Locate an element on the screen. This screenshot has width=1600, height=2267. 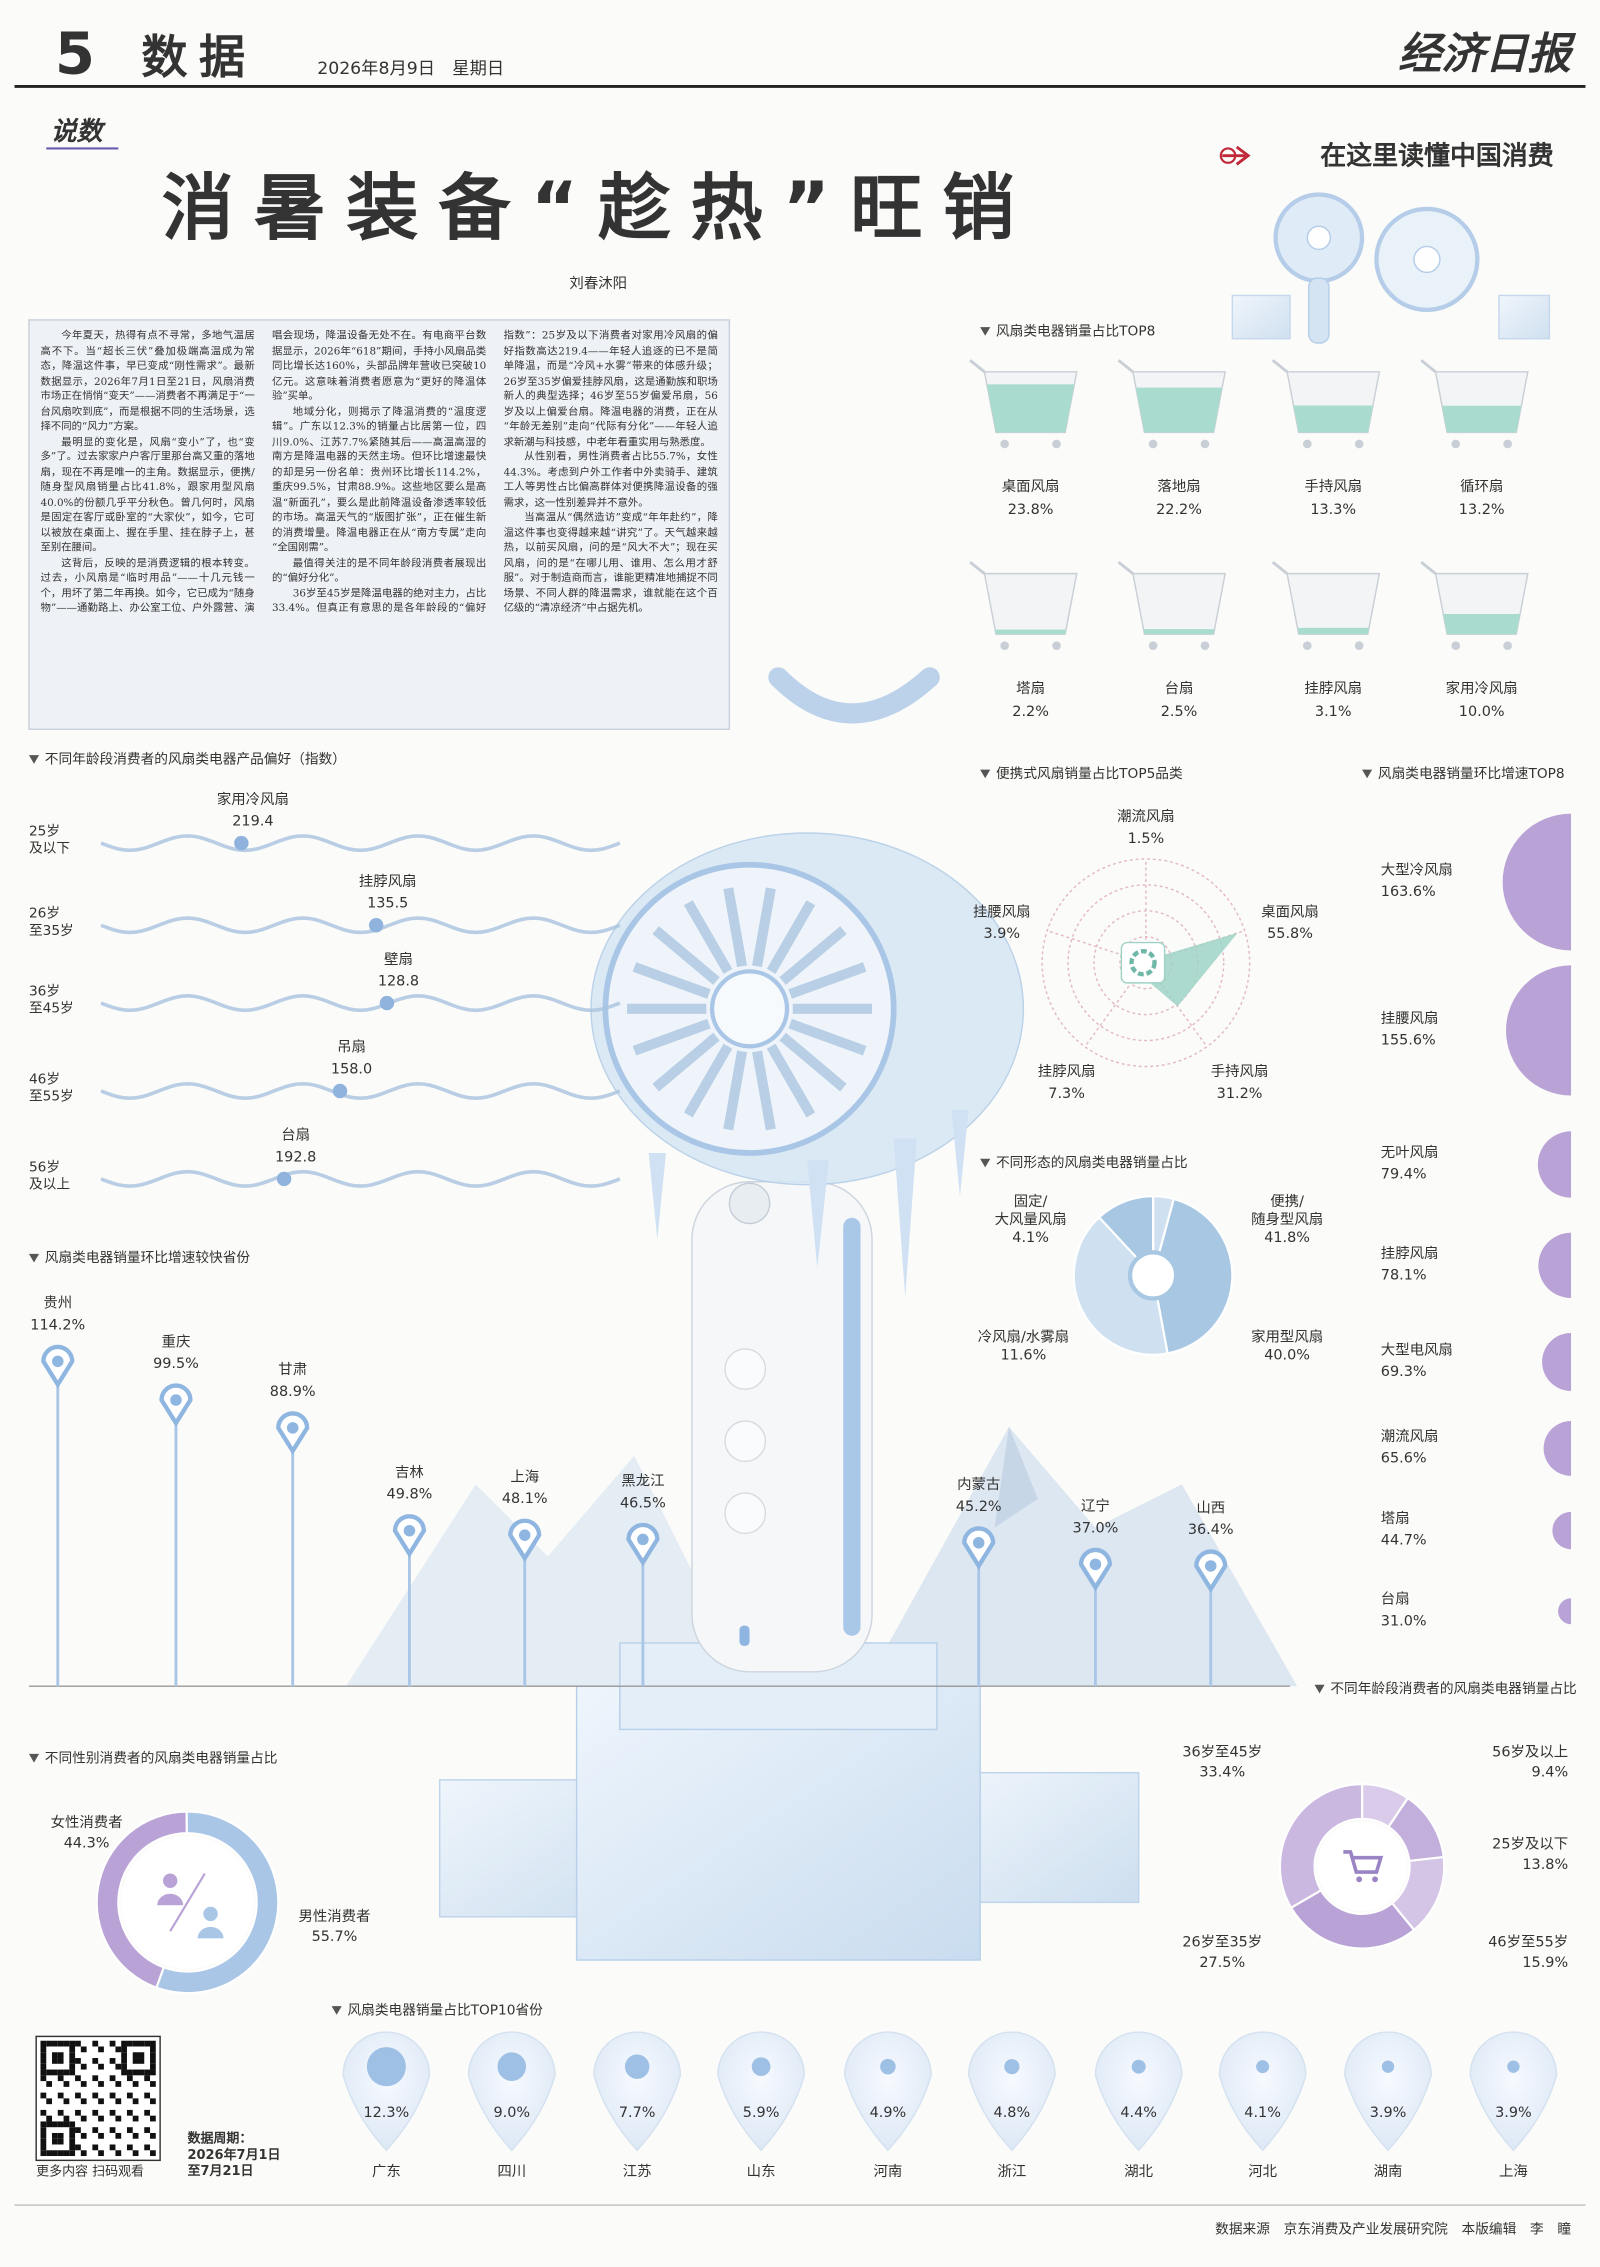
icicle is located at coordinates (818, 1214).